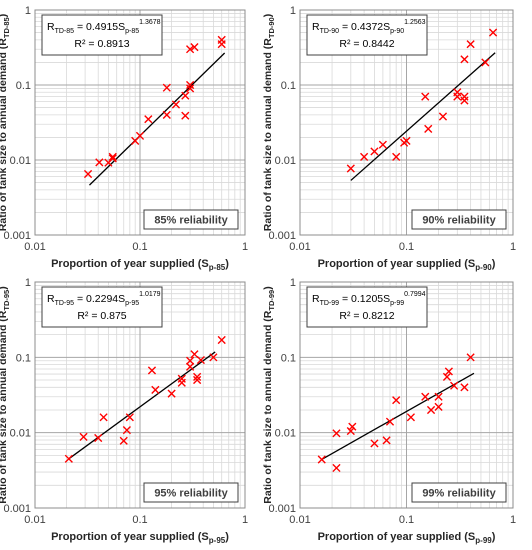 The width and height of the screenshot is (532, 550). I want to click on regression-equation: RTD-95 = 0.2294Sp-951.0179, so click(104, 299).